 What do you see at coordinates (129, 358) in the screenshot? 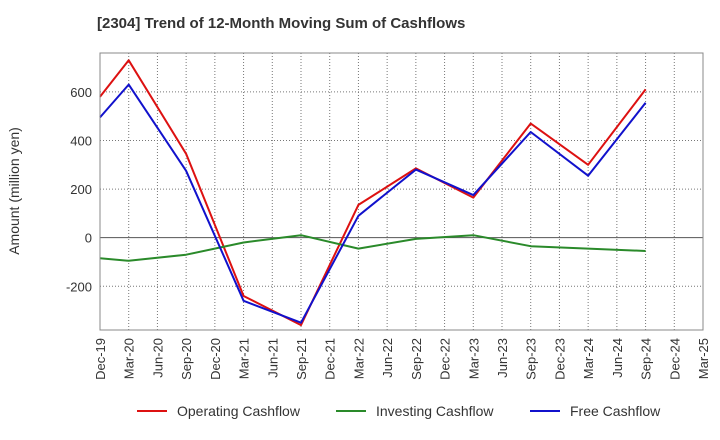
I see `x-tick-label: Mar-20` at bounding box center [129, 358].